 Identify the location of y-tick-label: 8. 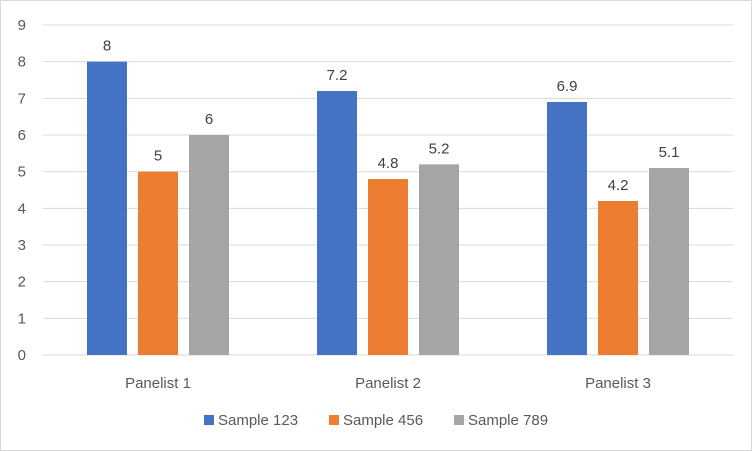
(22, 62).